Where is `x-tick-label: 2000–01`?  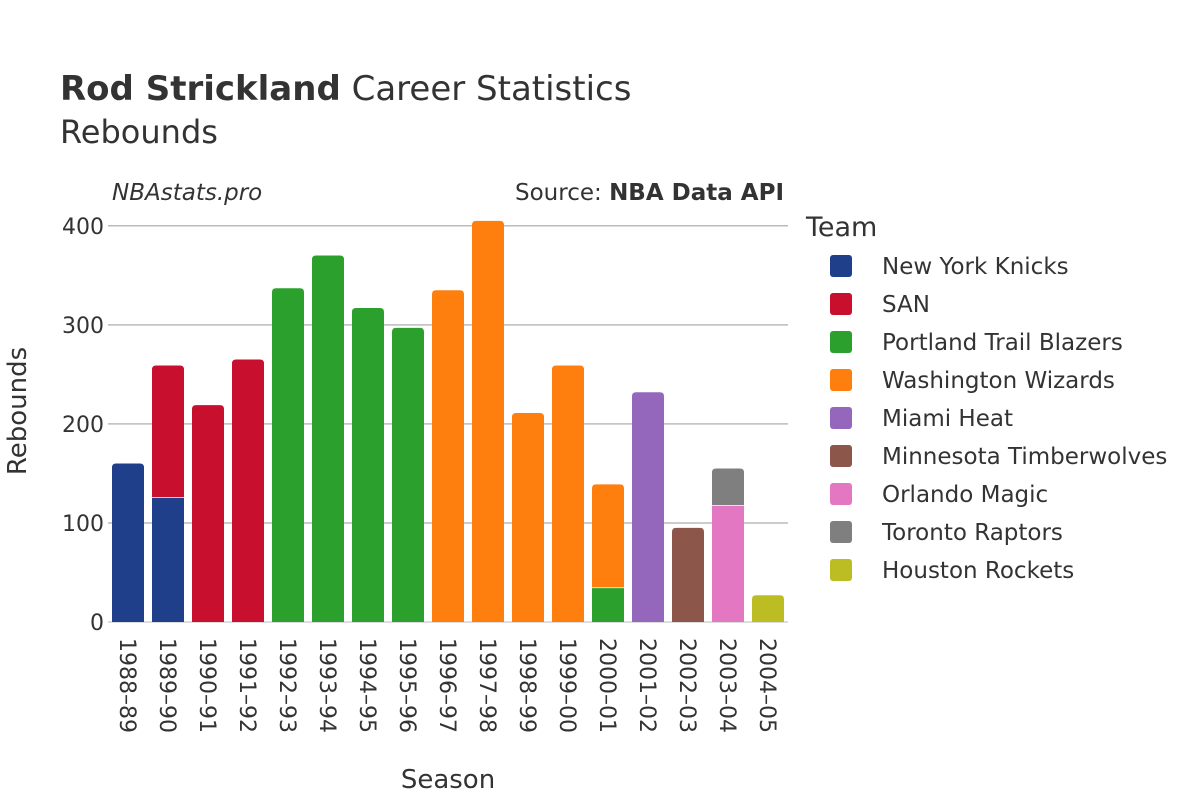 x-tick-label: 2000–01 is located at coordinates (606, 685).